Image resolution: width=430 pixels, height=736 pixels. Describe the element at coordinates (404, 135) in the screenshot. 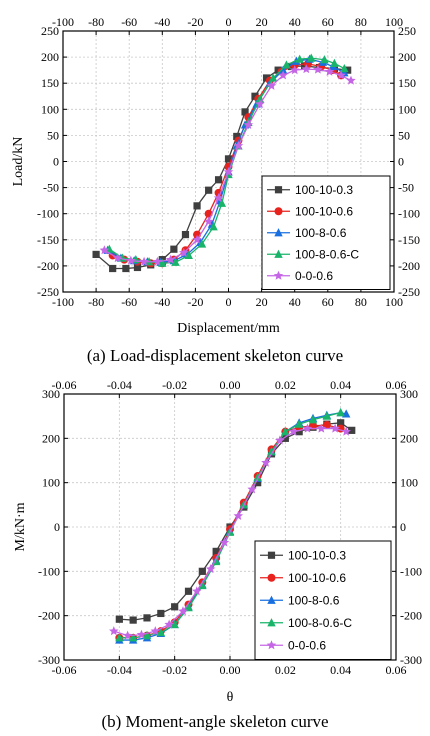

I see `load-ytick-label-right: 50` at that location.